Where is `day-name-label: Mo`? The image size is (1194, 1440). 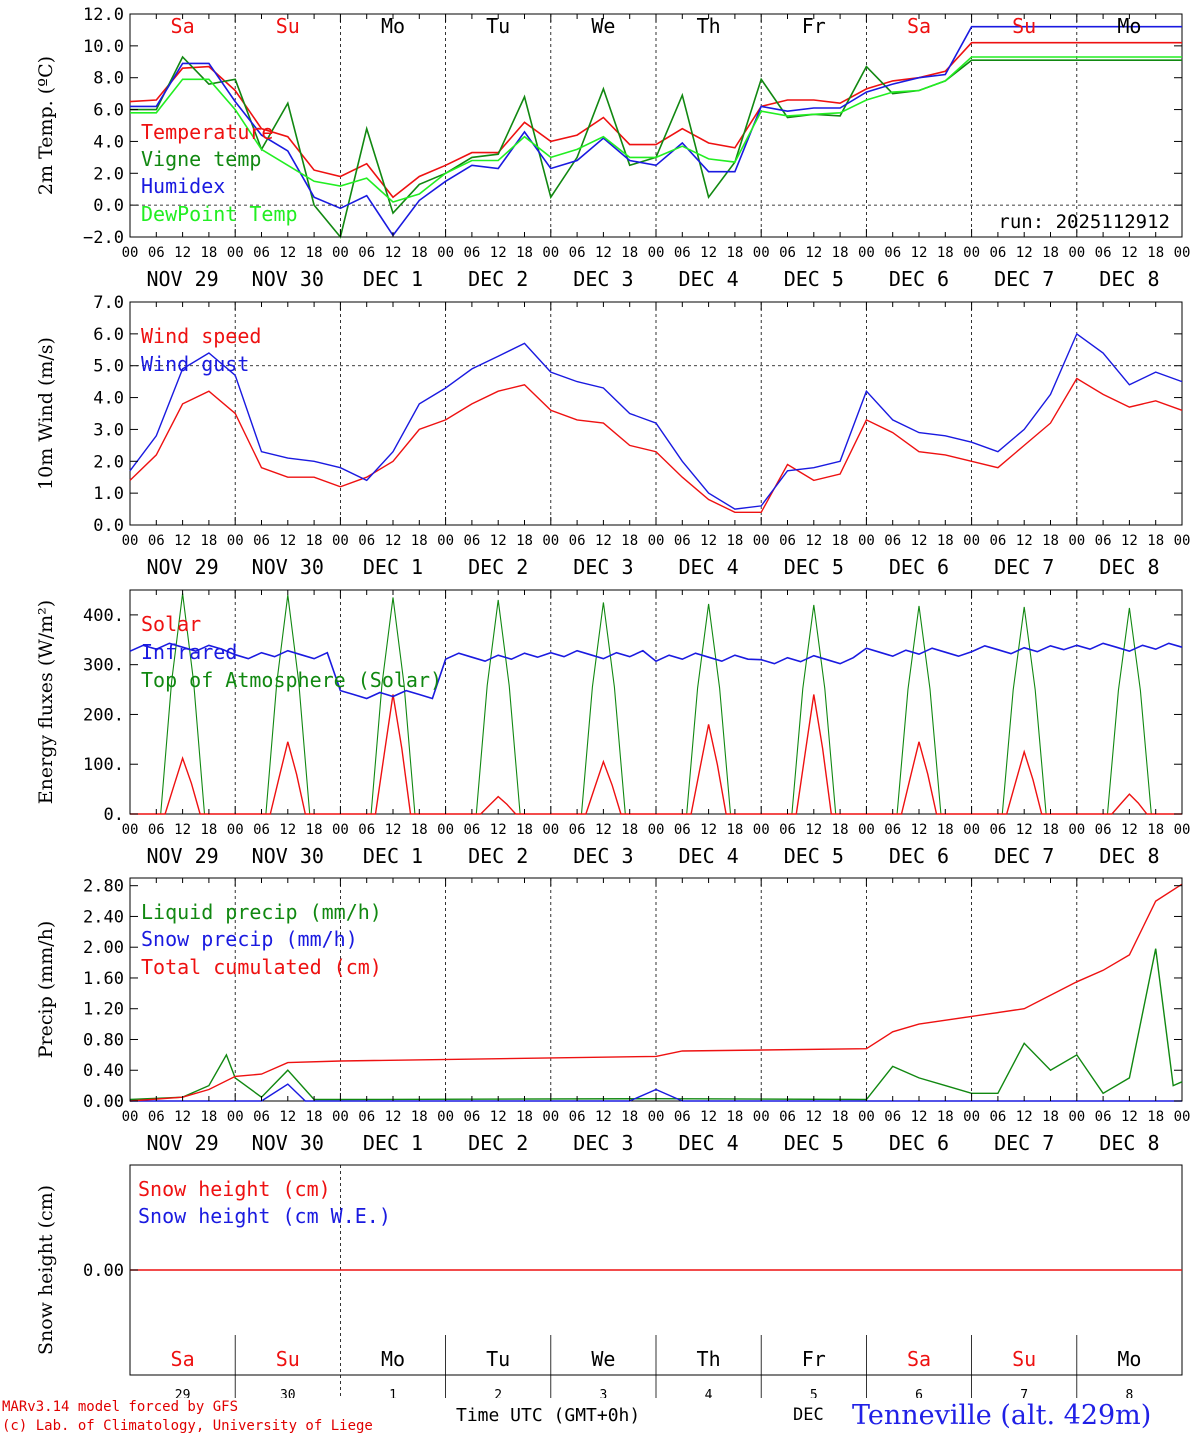 day-name-label: Mo is located at coordinates (393, 1359).